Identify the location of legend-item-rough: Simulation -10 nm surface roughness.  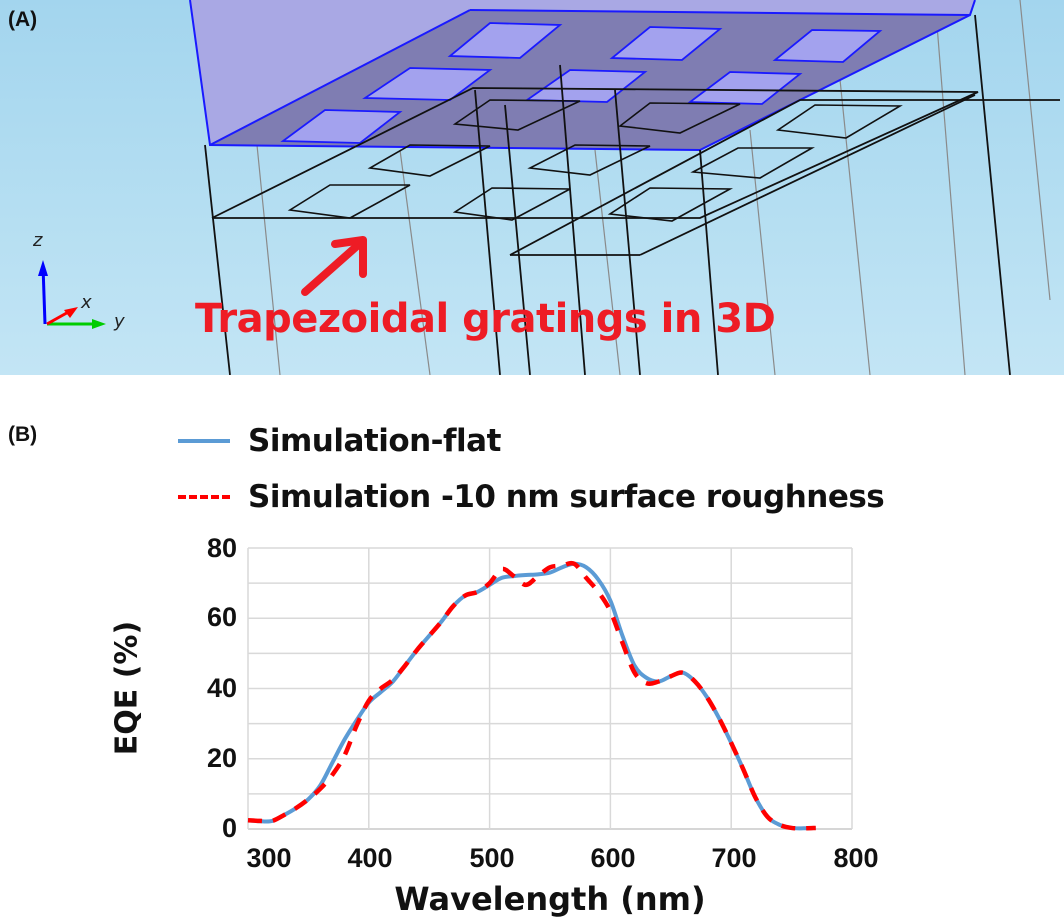
(531, 497).